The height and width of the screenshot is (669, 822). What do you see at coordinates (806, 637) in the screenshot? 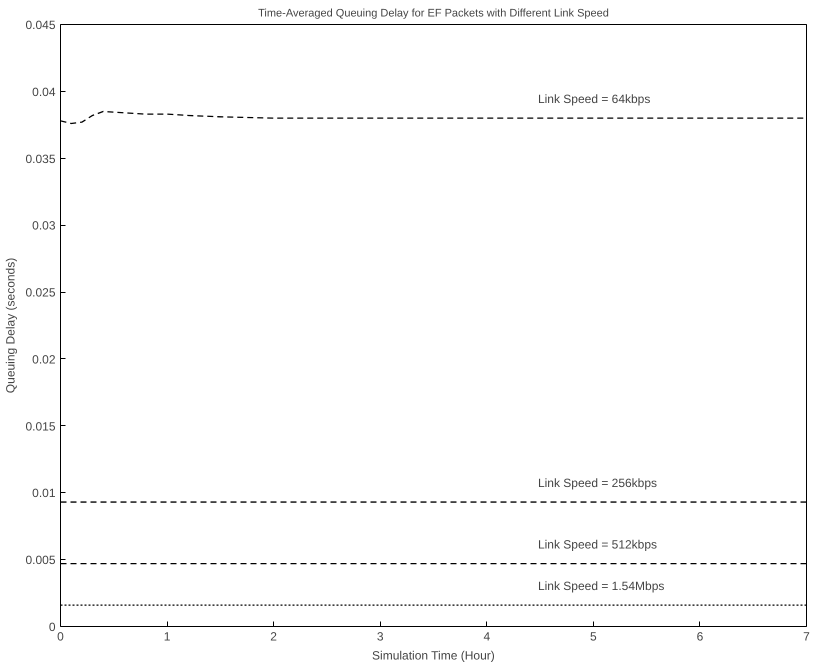
I see `x-tick-label: 7` at bounding box center [806, 637].